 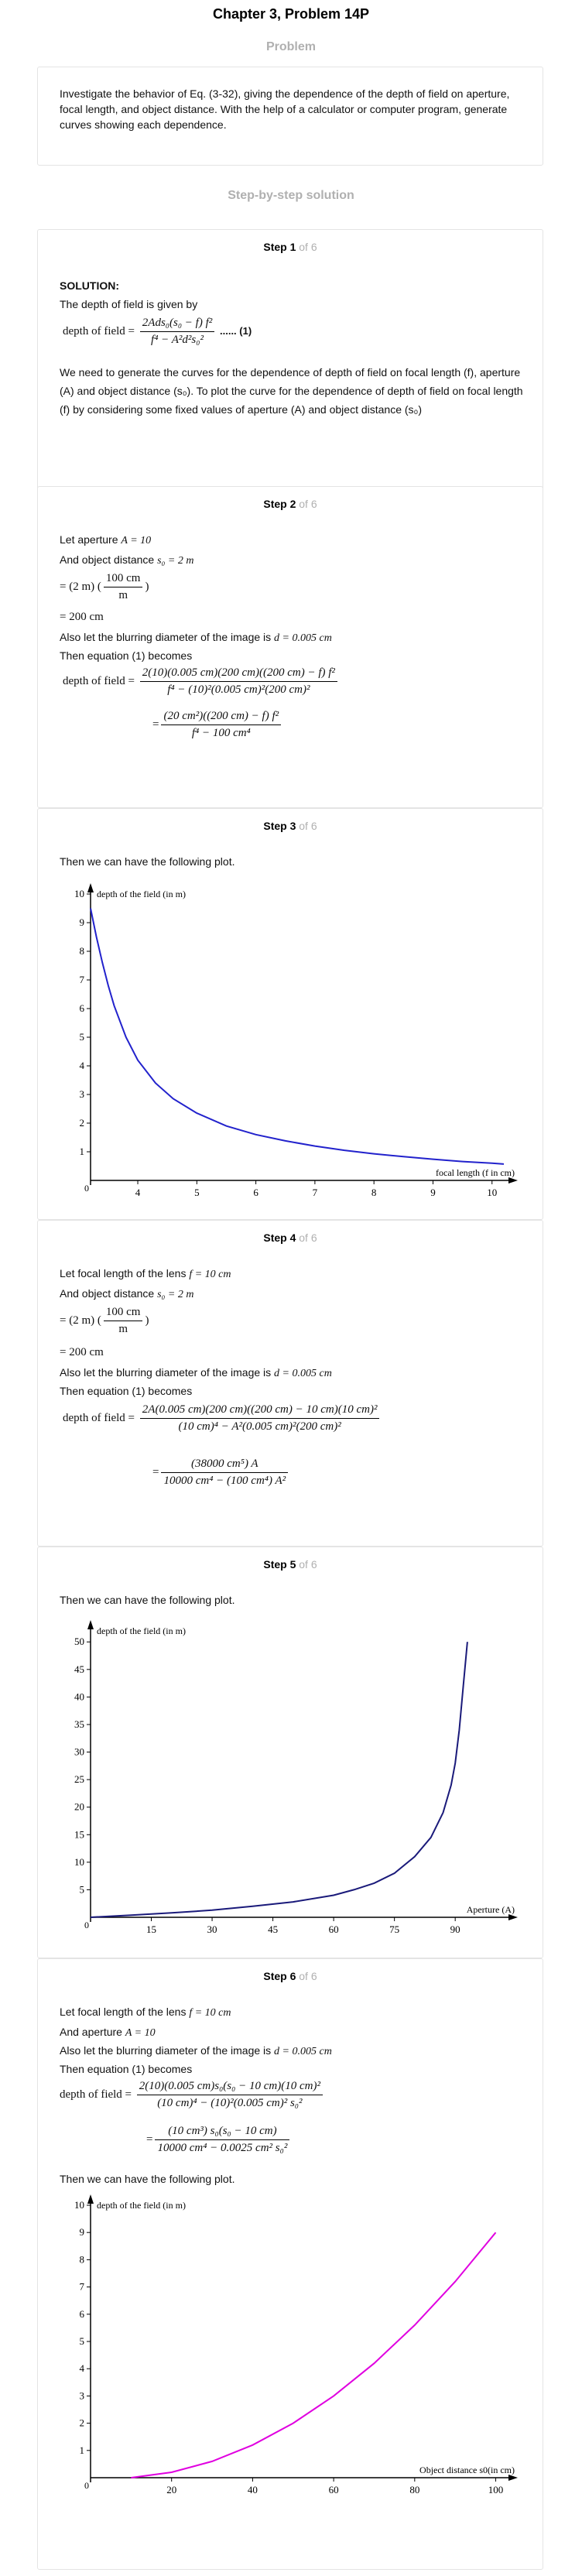 What do you see at coordinates (82, 2287) in the screenshot?
I see `y-tick-label: 7` at bounding box center [82, 2287].